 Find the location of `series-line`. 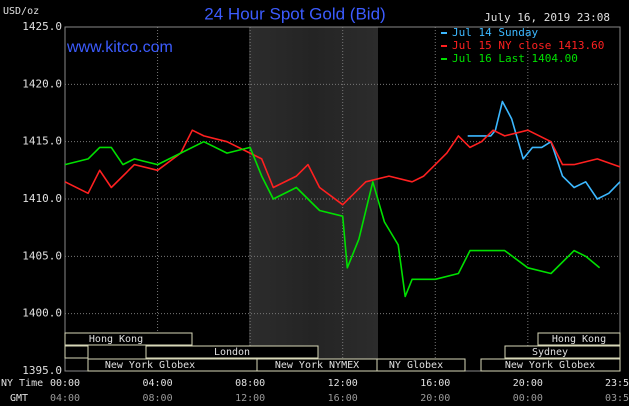

series-line is located at coordinates (544, 150).